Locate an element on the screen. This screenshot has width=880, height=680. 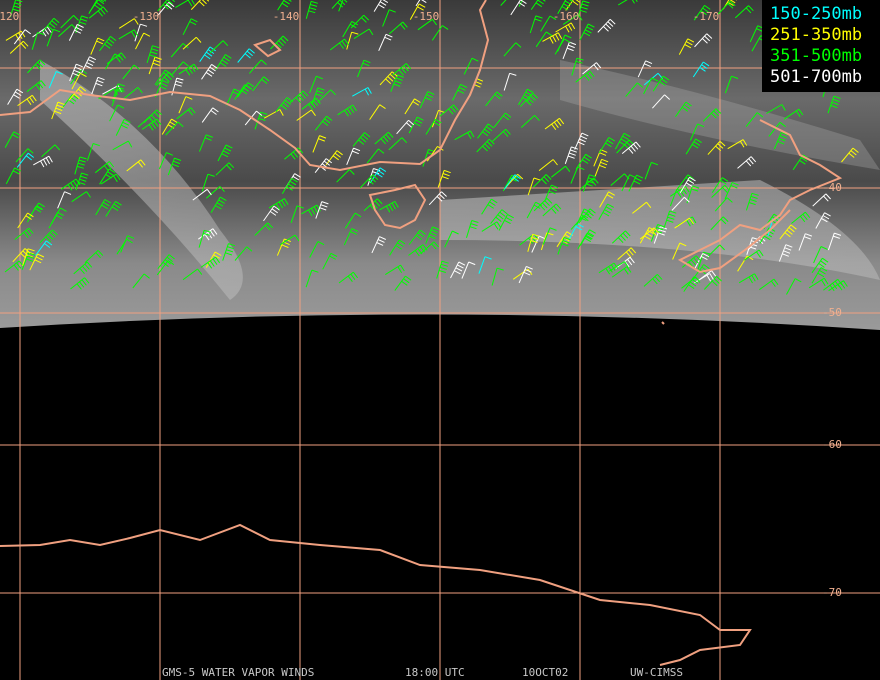
australia-coast is located at coordinates (245, 86).